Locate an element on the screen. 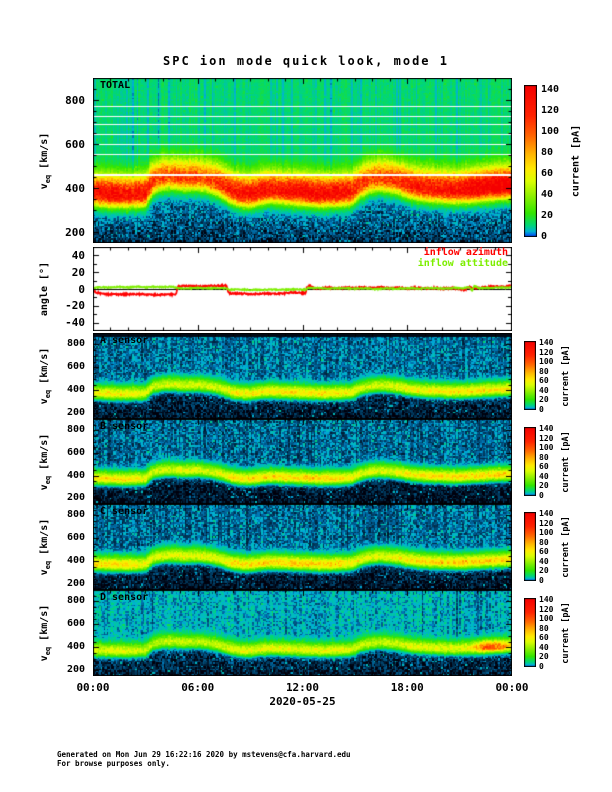 The image size is (612, 792). panel-b-sensor-spectrogram: B sensor 200 400 600 800 veq [km/s] is located at coordinates (275, 461).